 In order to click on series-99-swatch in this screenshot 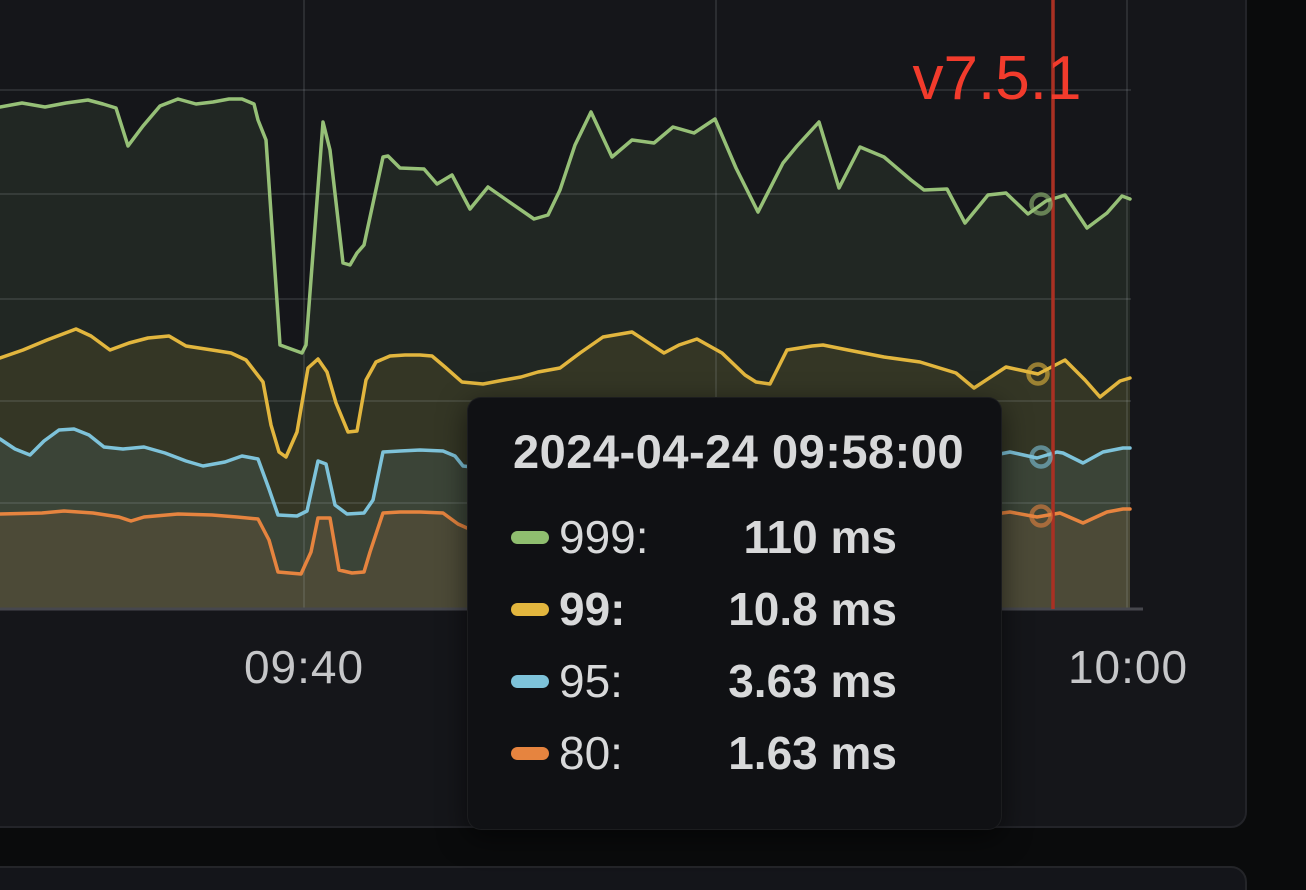, I will do `click(530, 609)`.